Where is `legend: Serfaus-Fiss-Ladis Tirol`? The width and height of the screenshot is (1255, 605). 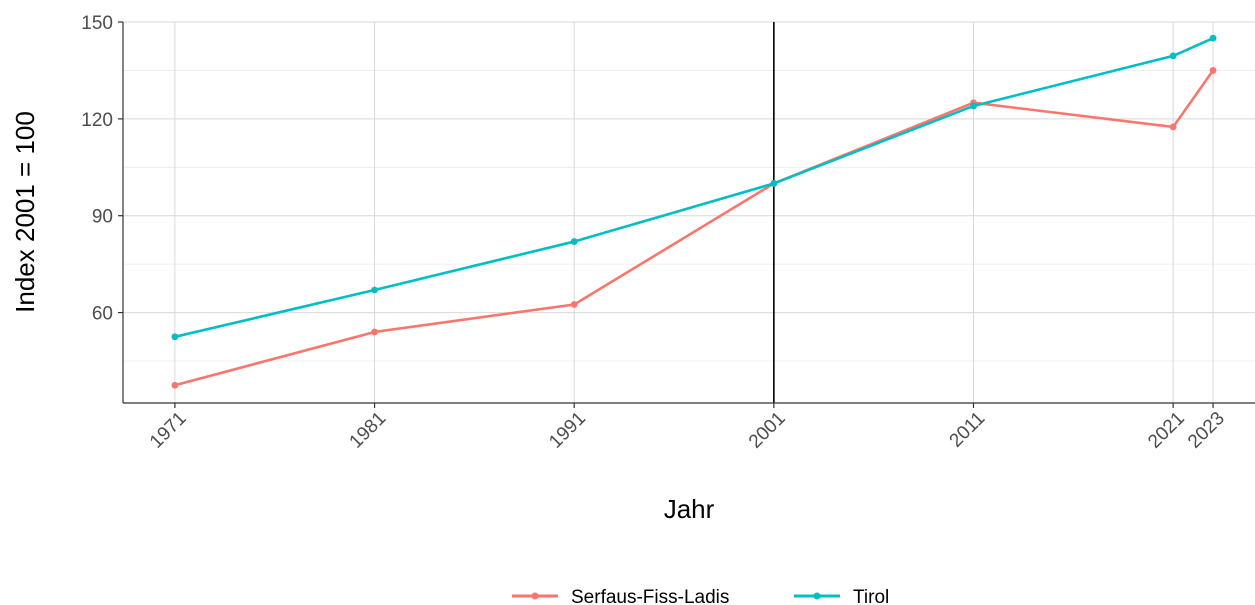 legend: Serfaus-Fiss-Ladis Tirol is located at coordinates (700, 596).